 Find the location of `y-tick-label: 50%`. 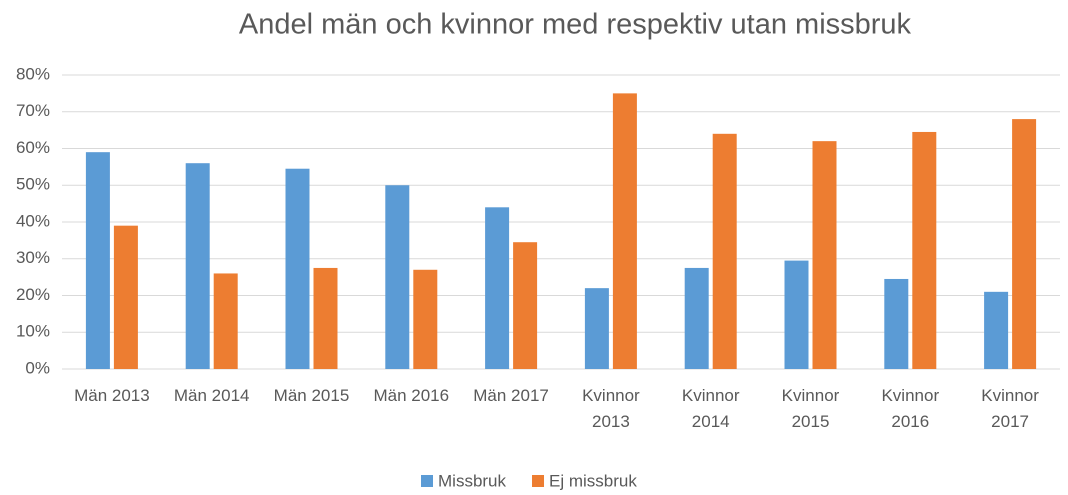

y-tick-label: 50% is located at coordinates (33, 184).